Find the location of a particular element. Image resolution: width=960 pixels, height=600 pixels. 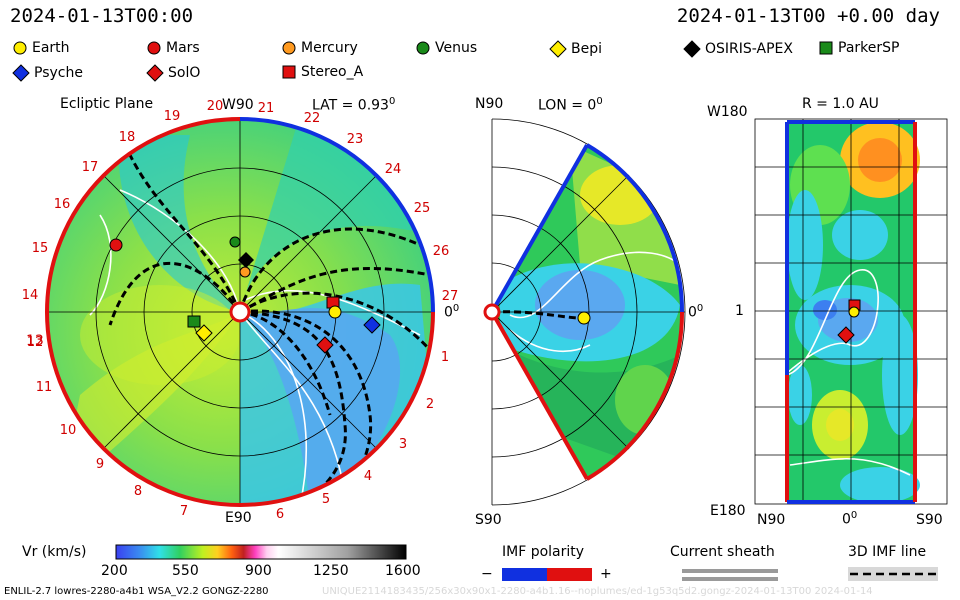

imf-plus-label: + is located at coordinates (606, 574).